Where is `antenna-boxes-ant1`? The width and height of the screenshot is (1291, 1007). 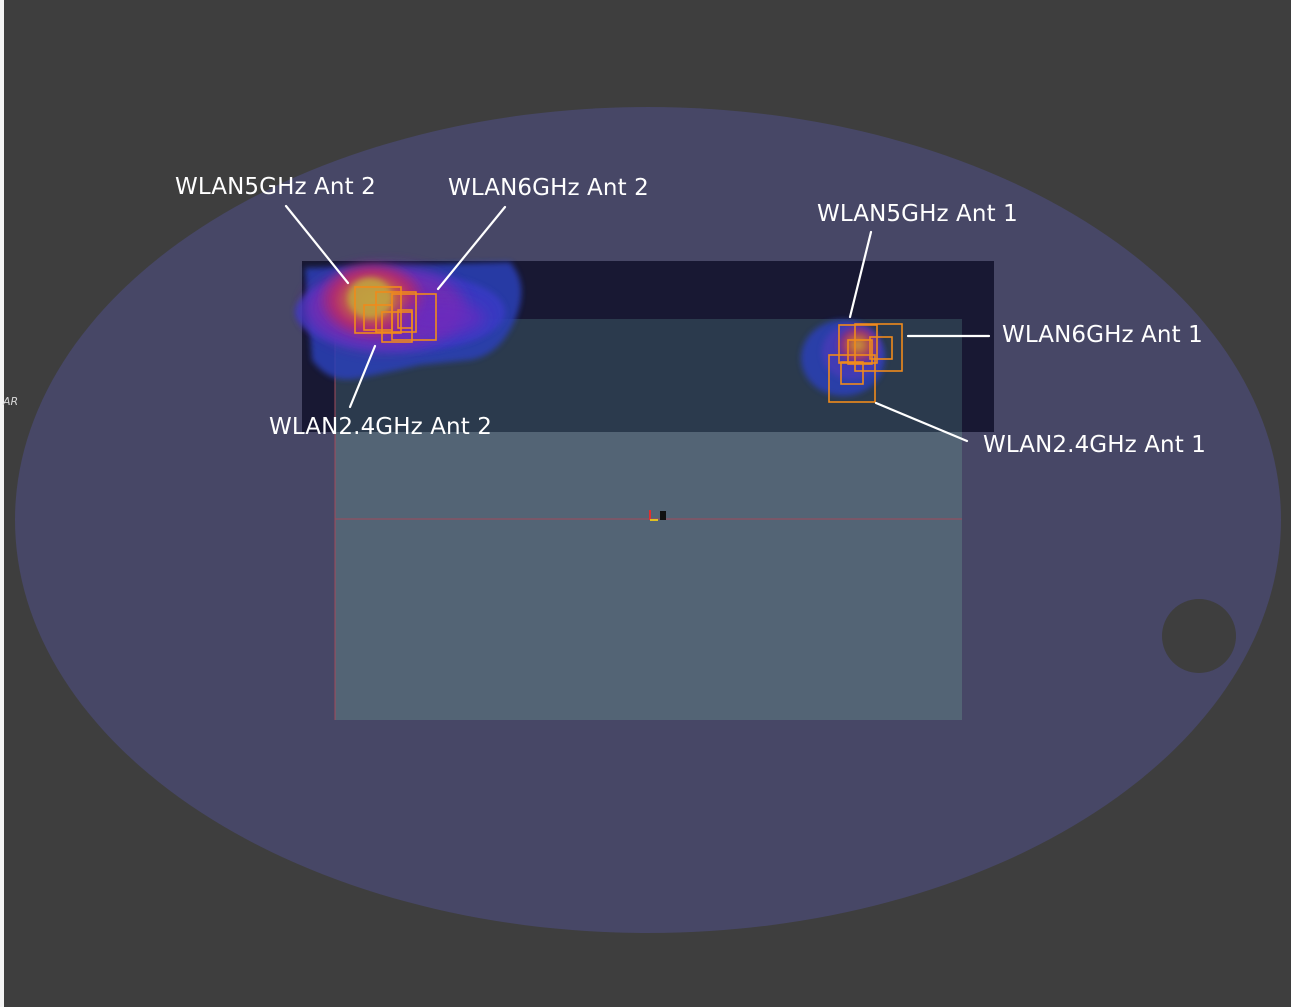
antenna-boxes-ant1 is located at coordinates (865, 363).